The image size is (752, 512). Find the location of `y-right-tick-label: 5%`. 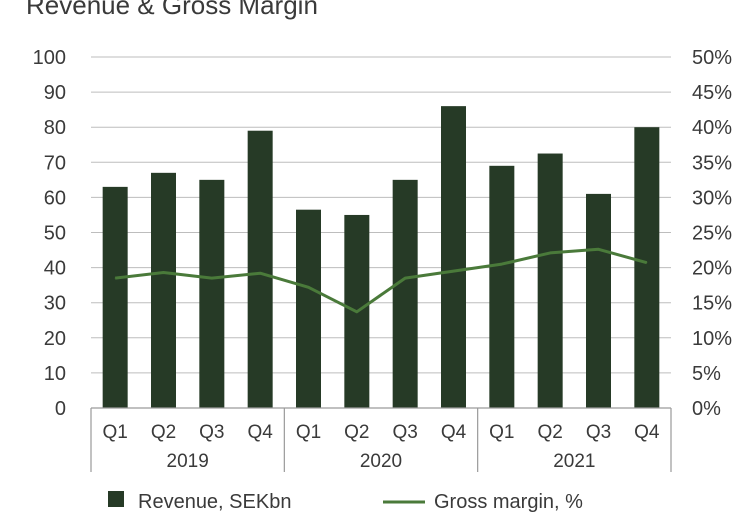

y-right-tick-label: 5% is located at coordinates (706, 374).